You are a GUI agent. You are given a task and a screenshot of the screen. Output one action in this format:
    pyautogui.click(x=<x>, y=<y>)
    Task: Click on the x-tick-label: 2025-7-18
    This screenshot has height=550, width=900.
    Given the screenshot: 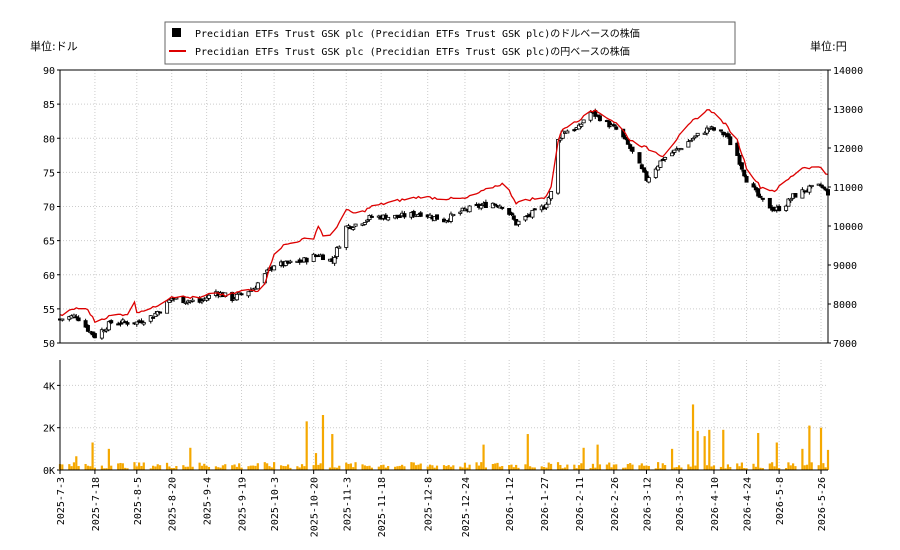 What is the action you would take?
    pyautogui.click(x=96, y=504)
    